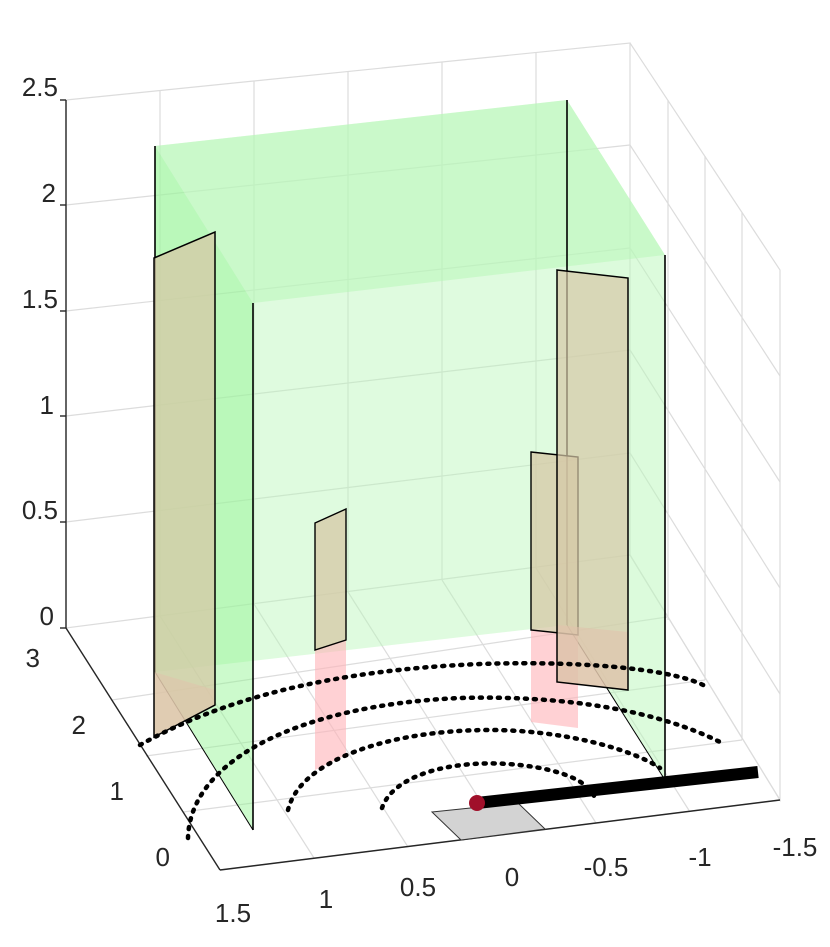 Image resolution: width=830 pixels, height=947 pixels. What do you see at coordinates (617, 787) in the screenshot?
I see `robot-link` at bounding box center [617, 787].